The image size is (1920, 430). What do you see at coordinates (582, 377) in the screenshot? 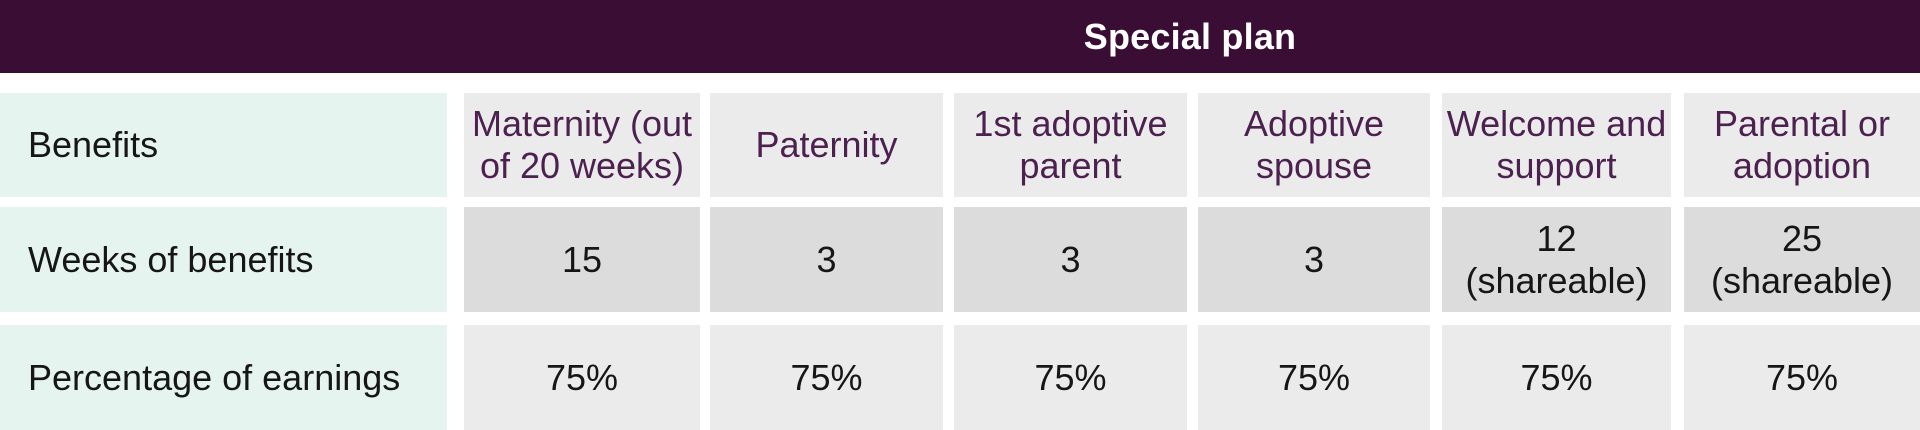
I see `cell-pct-maternity: 75%` at bounding box center [582, 377].